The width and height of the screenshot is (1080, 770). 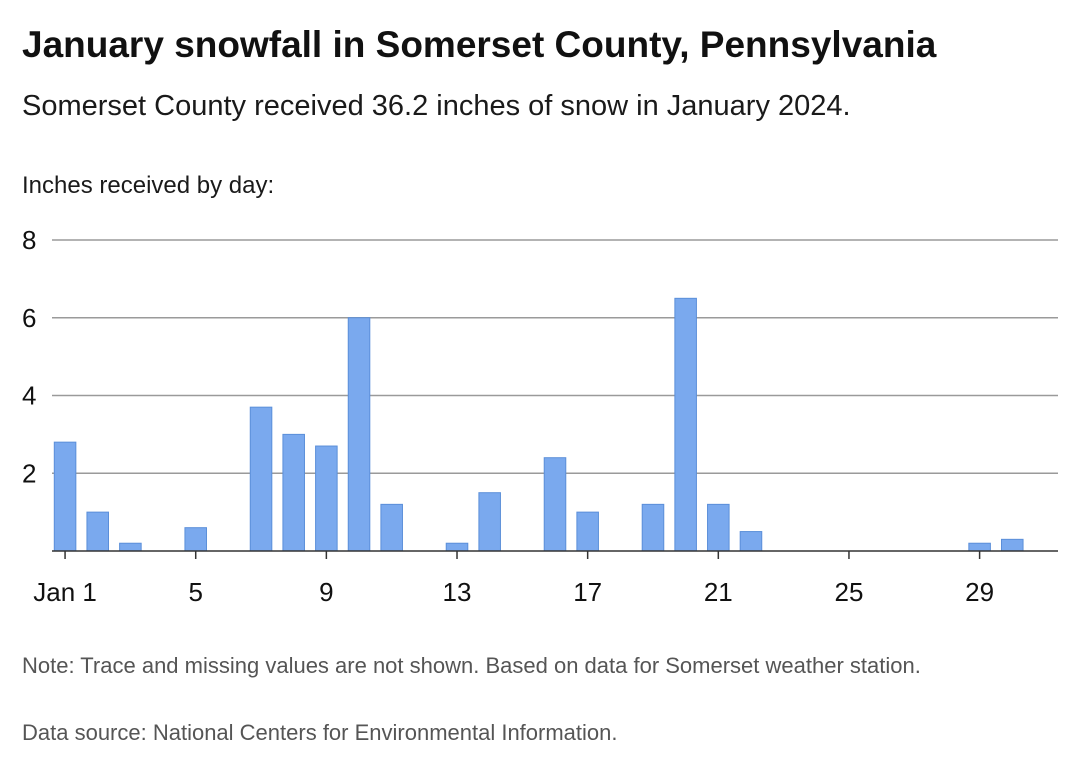 I want to click on y-axis-label: Inches received by day:, so click(x=148, y=185).